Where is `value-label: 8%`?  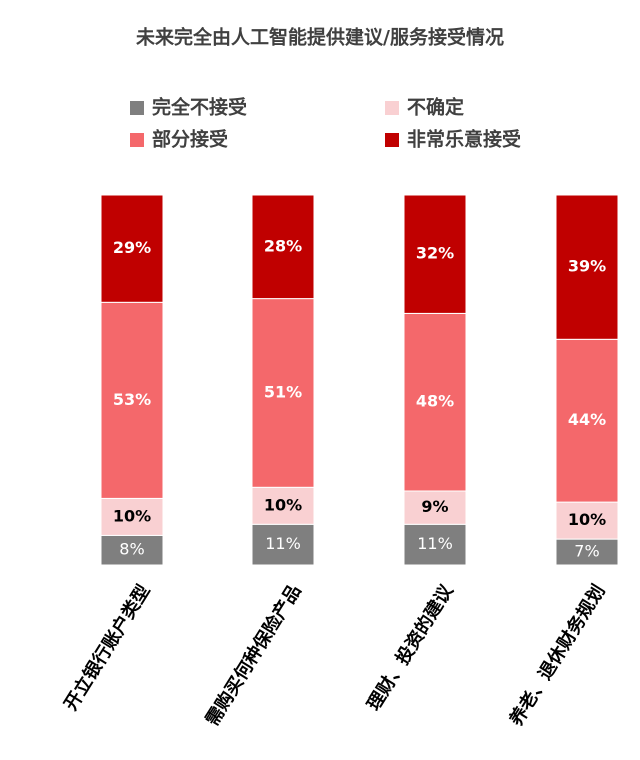
value-label: 8% is located at coordinates (131, 549).